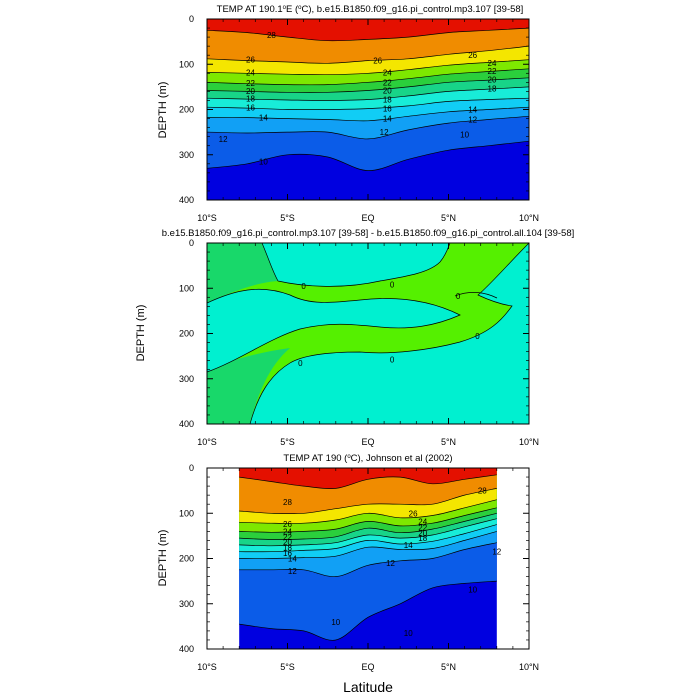  Describe the element at coordinates (242, 273) in the screenshot. I see `diff-positive-edge` at that location.